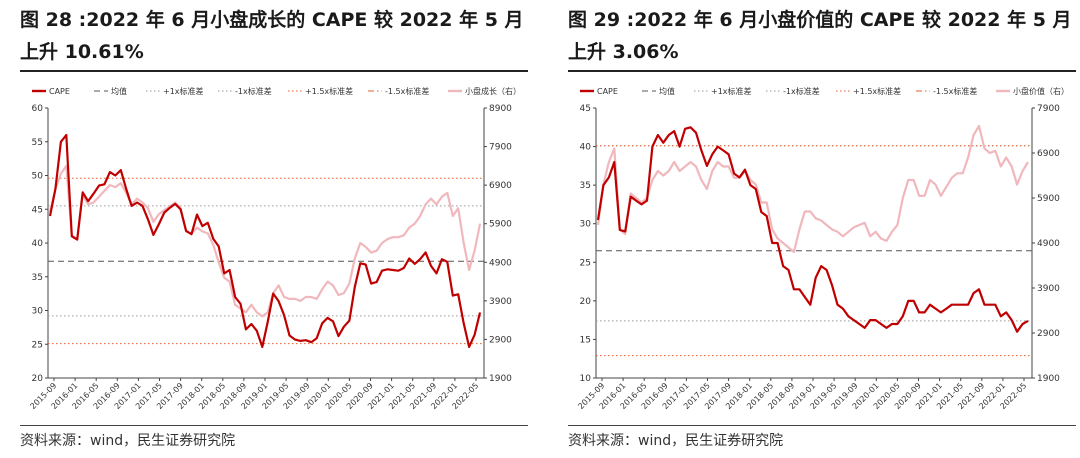  I want to click on y-tick-label-left: 55, so click(37, 143).